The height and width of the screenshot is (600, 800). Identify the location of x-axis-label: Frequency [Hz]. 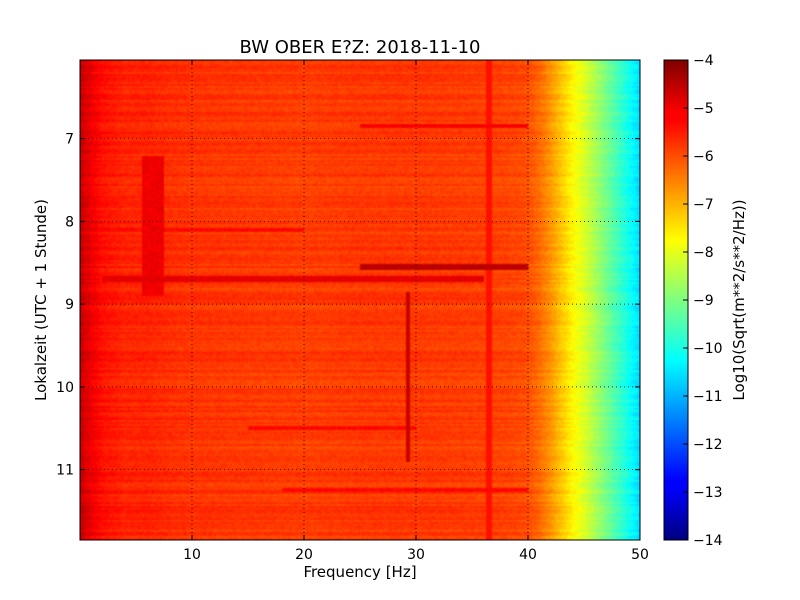
(359, 572).